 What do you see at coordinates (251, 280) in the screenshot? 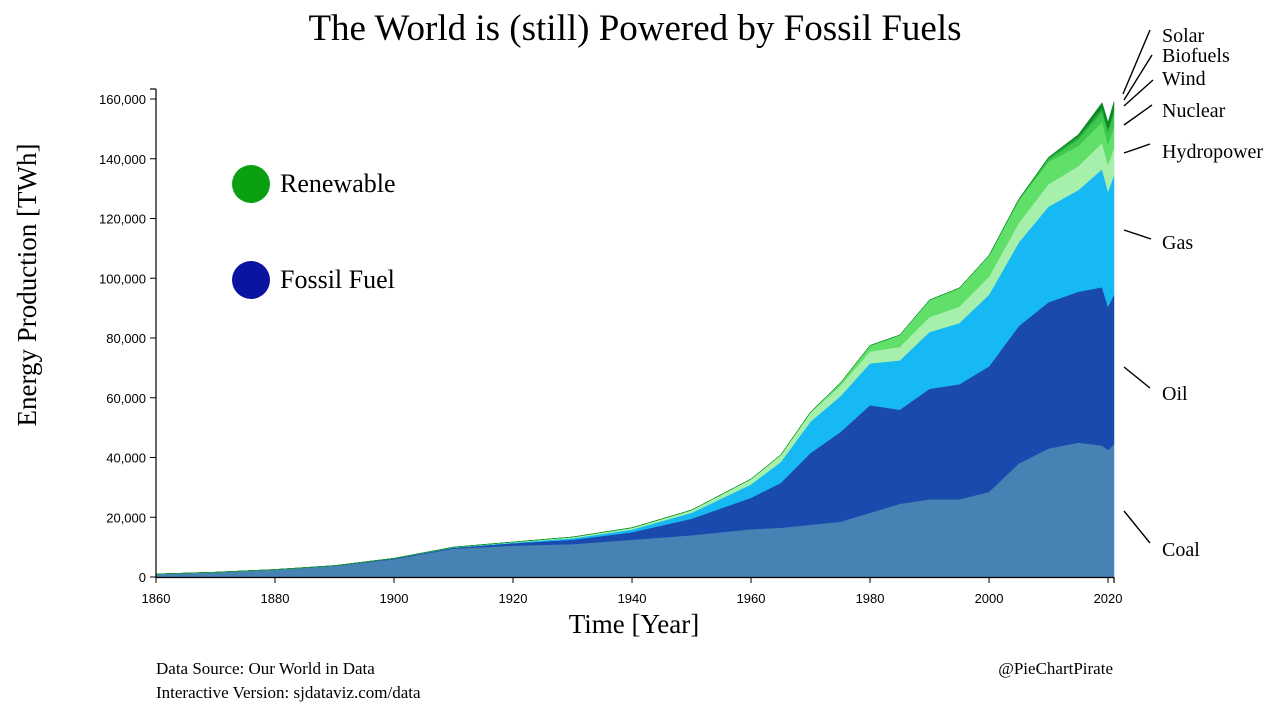
I see `legend-fossil-fuel-swatch` at bounding box center [251, 280].